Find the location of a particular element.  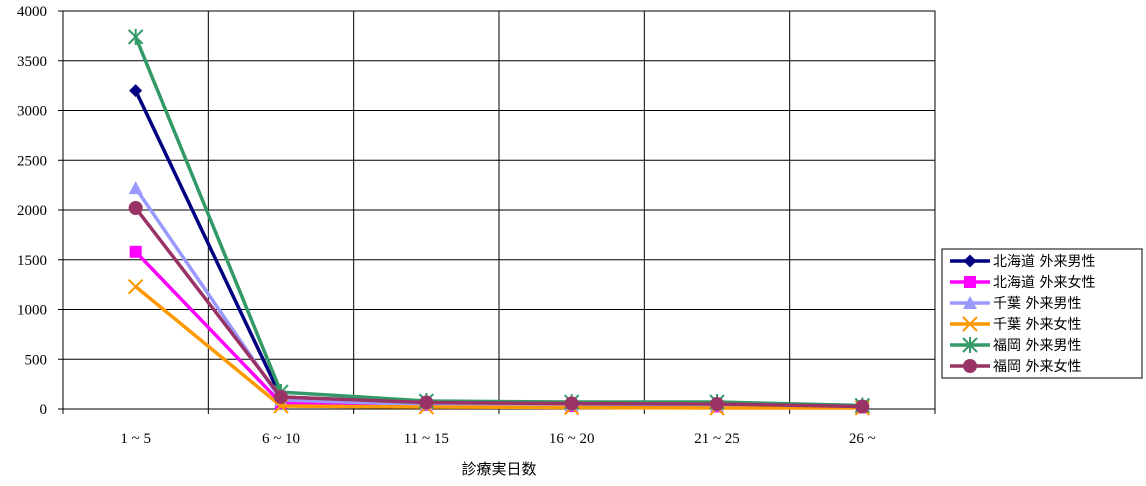

legend-item: 福岡 外来男性 is located at coordinates (1015, 345).